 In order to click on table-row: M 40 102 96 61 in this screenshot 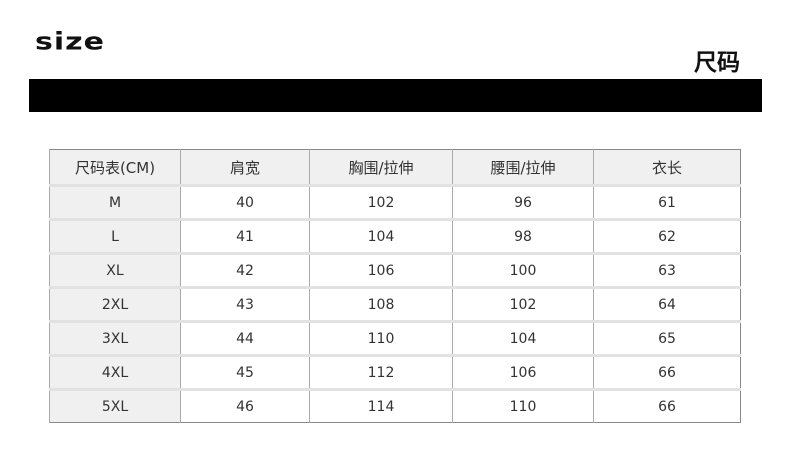, I will do `click(395, 202)`.